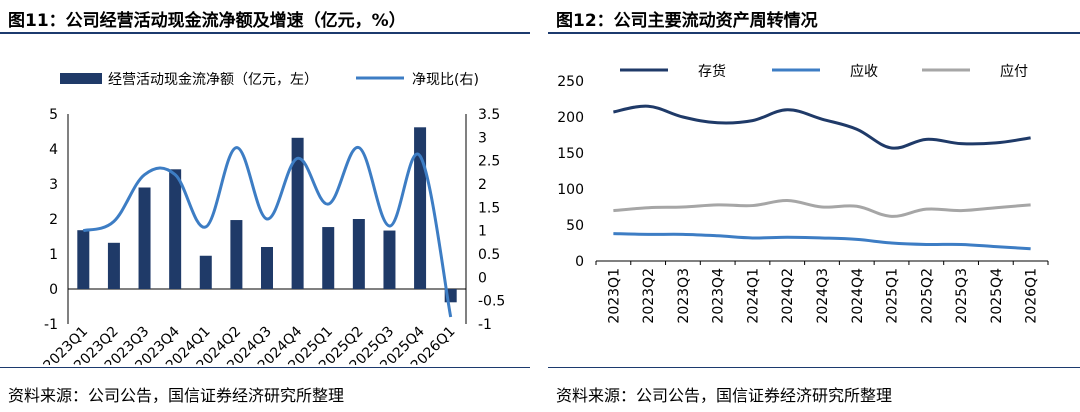 This screenshot has width=1080, height=412. I want to click on legend-bar-swatch, so click(81, 78).